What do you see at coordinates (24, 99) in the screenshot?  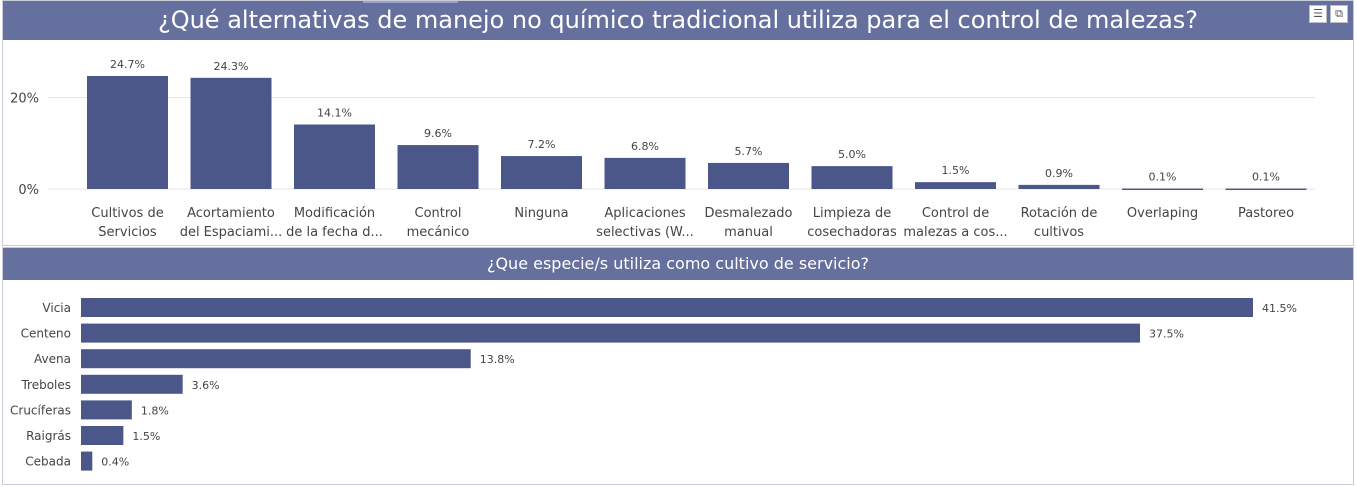 I see `y-tick-label: 20%` at bounding box center [24, 99].